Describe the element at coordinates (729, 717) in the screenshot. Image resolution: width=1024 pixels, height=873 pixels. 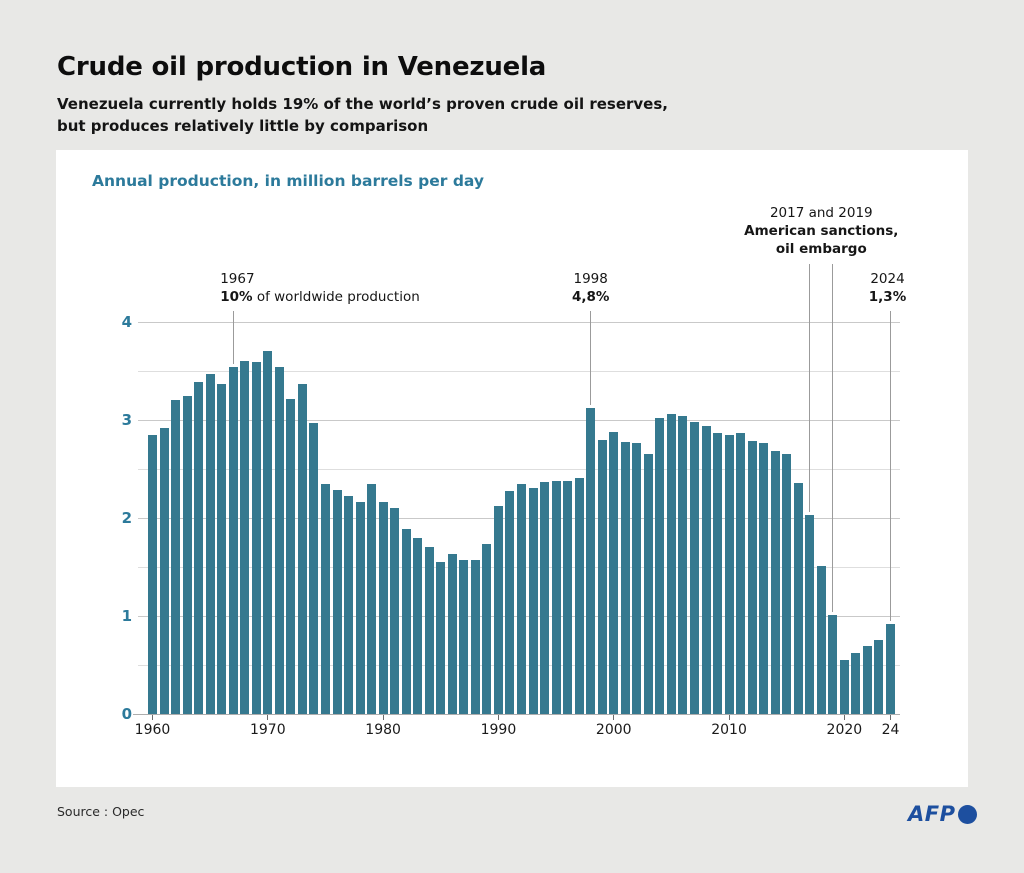
I see `x-axis-tick-2010` at that location.